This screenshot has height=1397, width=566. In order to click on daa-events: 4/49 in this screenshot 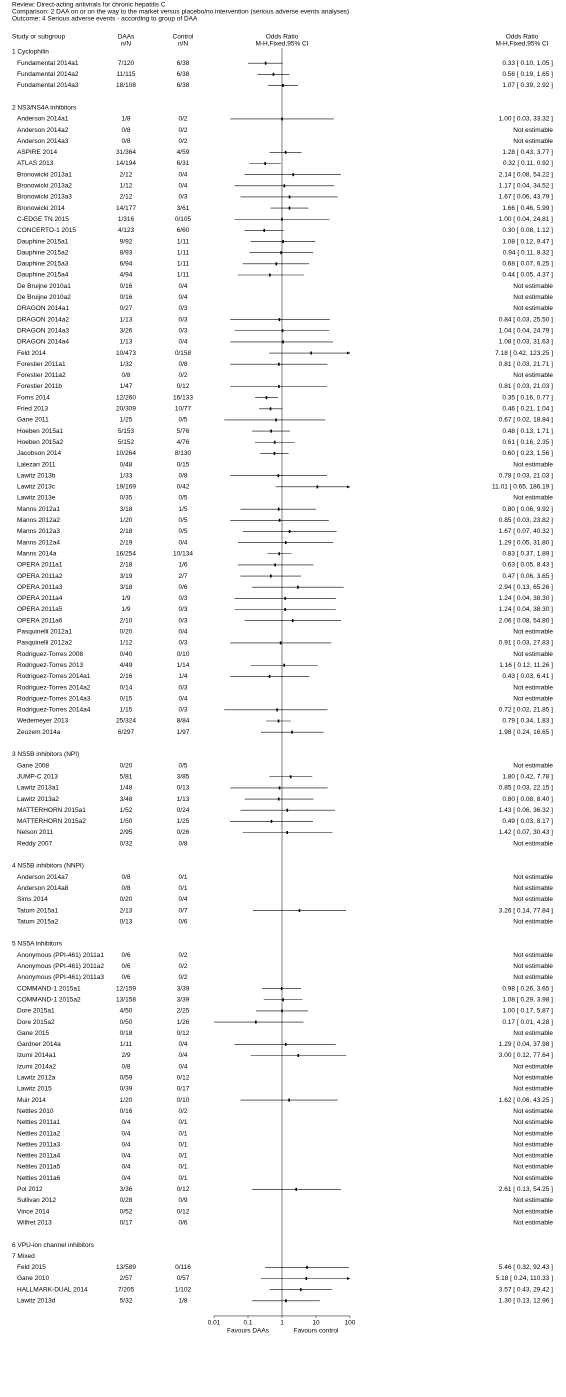, I will do `click(126, 665)`.